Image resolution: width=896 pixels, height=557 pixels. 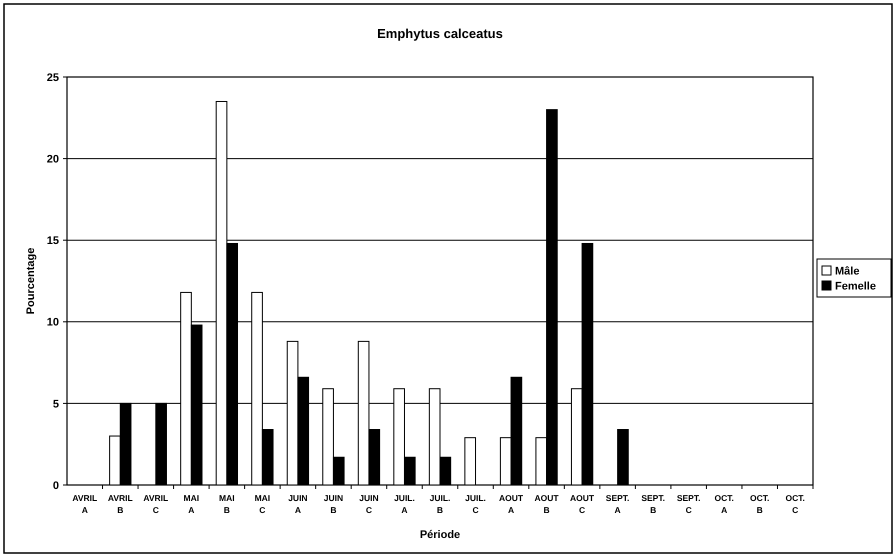 I want to click on x-tick-label: AOUT A, so click(x=511, y=504).